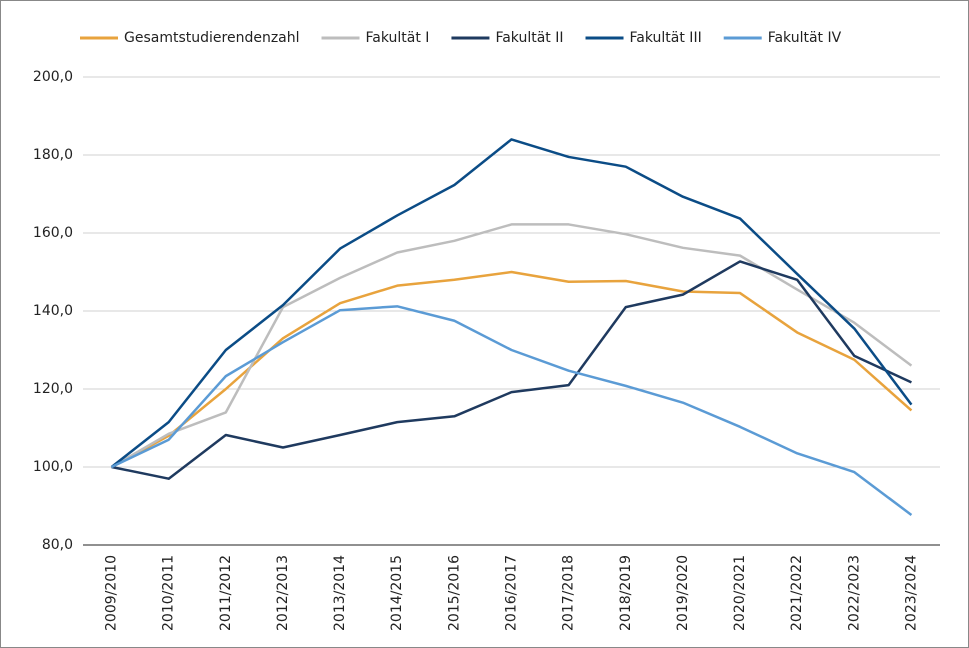 This screenshot has height=648, width=969. Describe the element at coordinates (683, 593) in the screenshot. I see `x-tick-label: 2019/2020` at that location.